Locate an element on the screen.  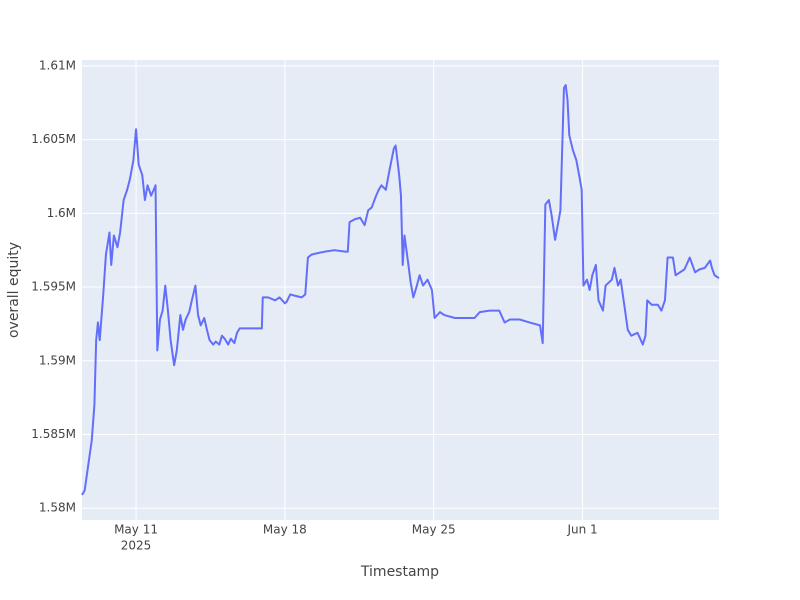
x-tick-year: 2025 is located at coordinates (136, 546).